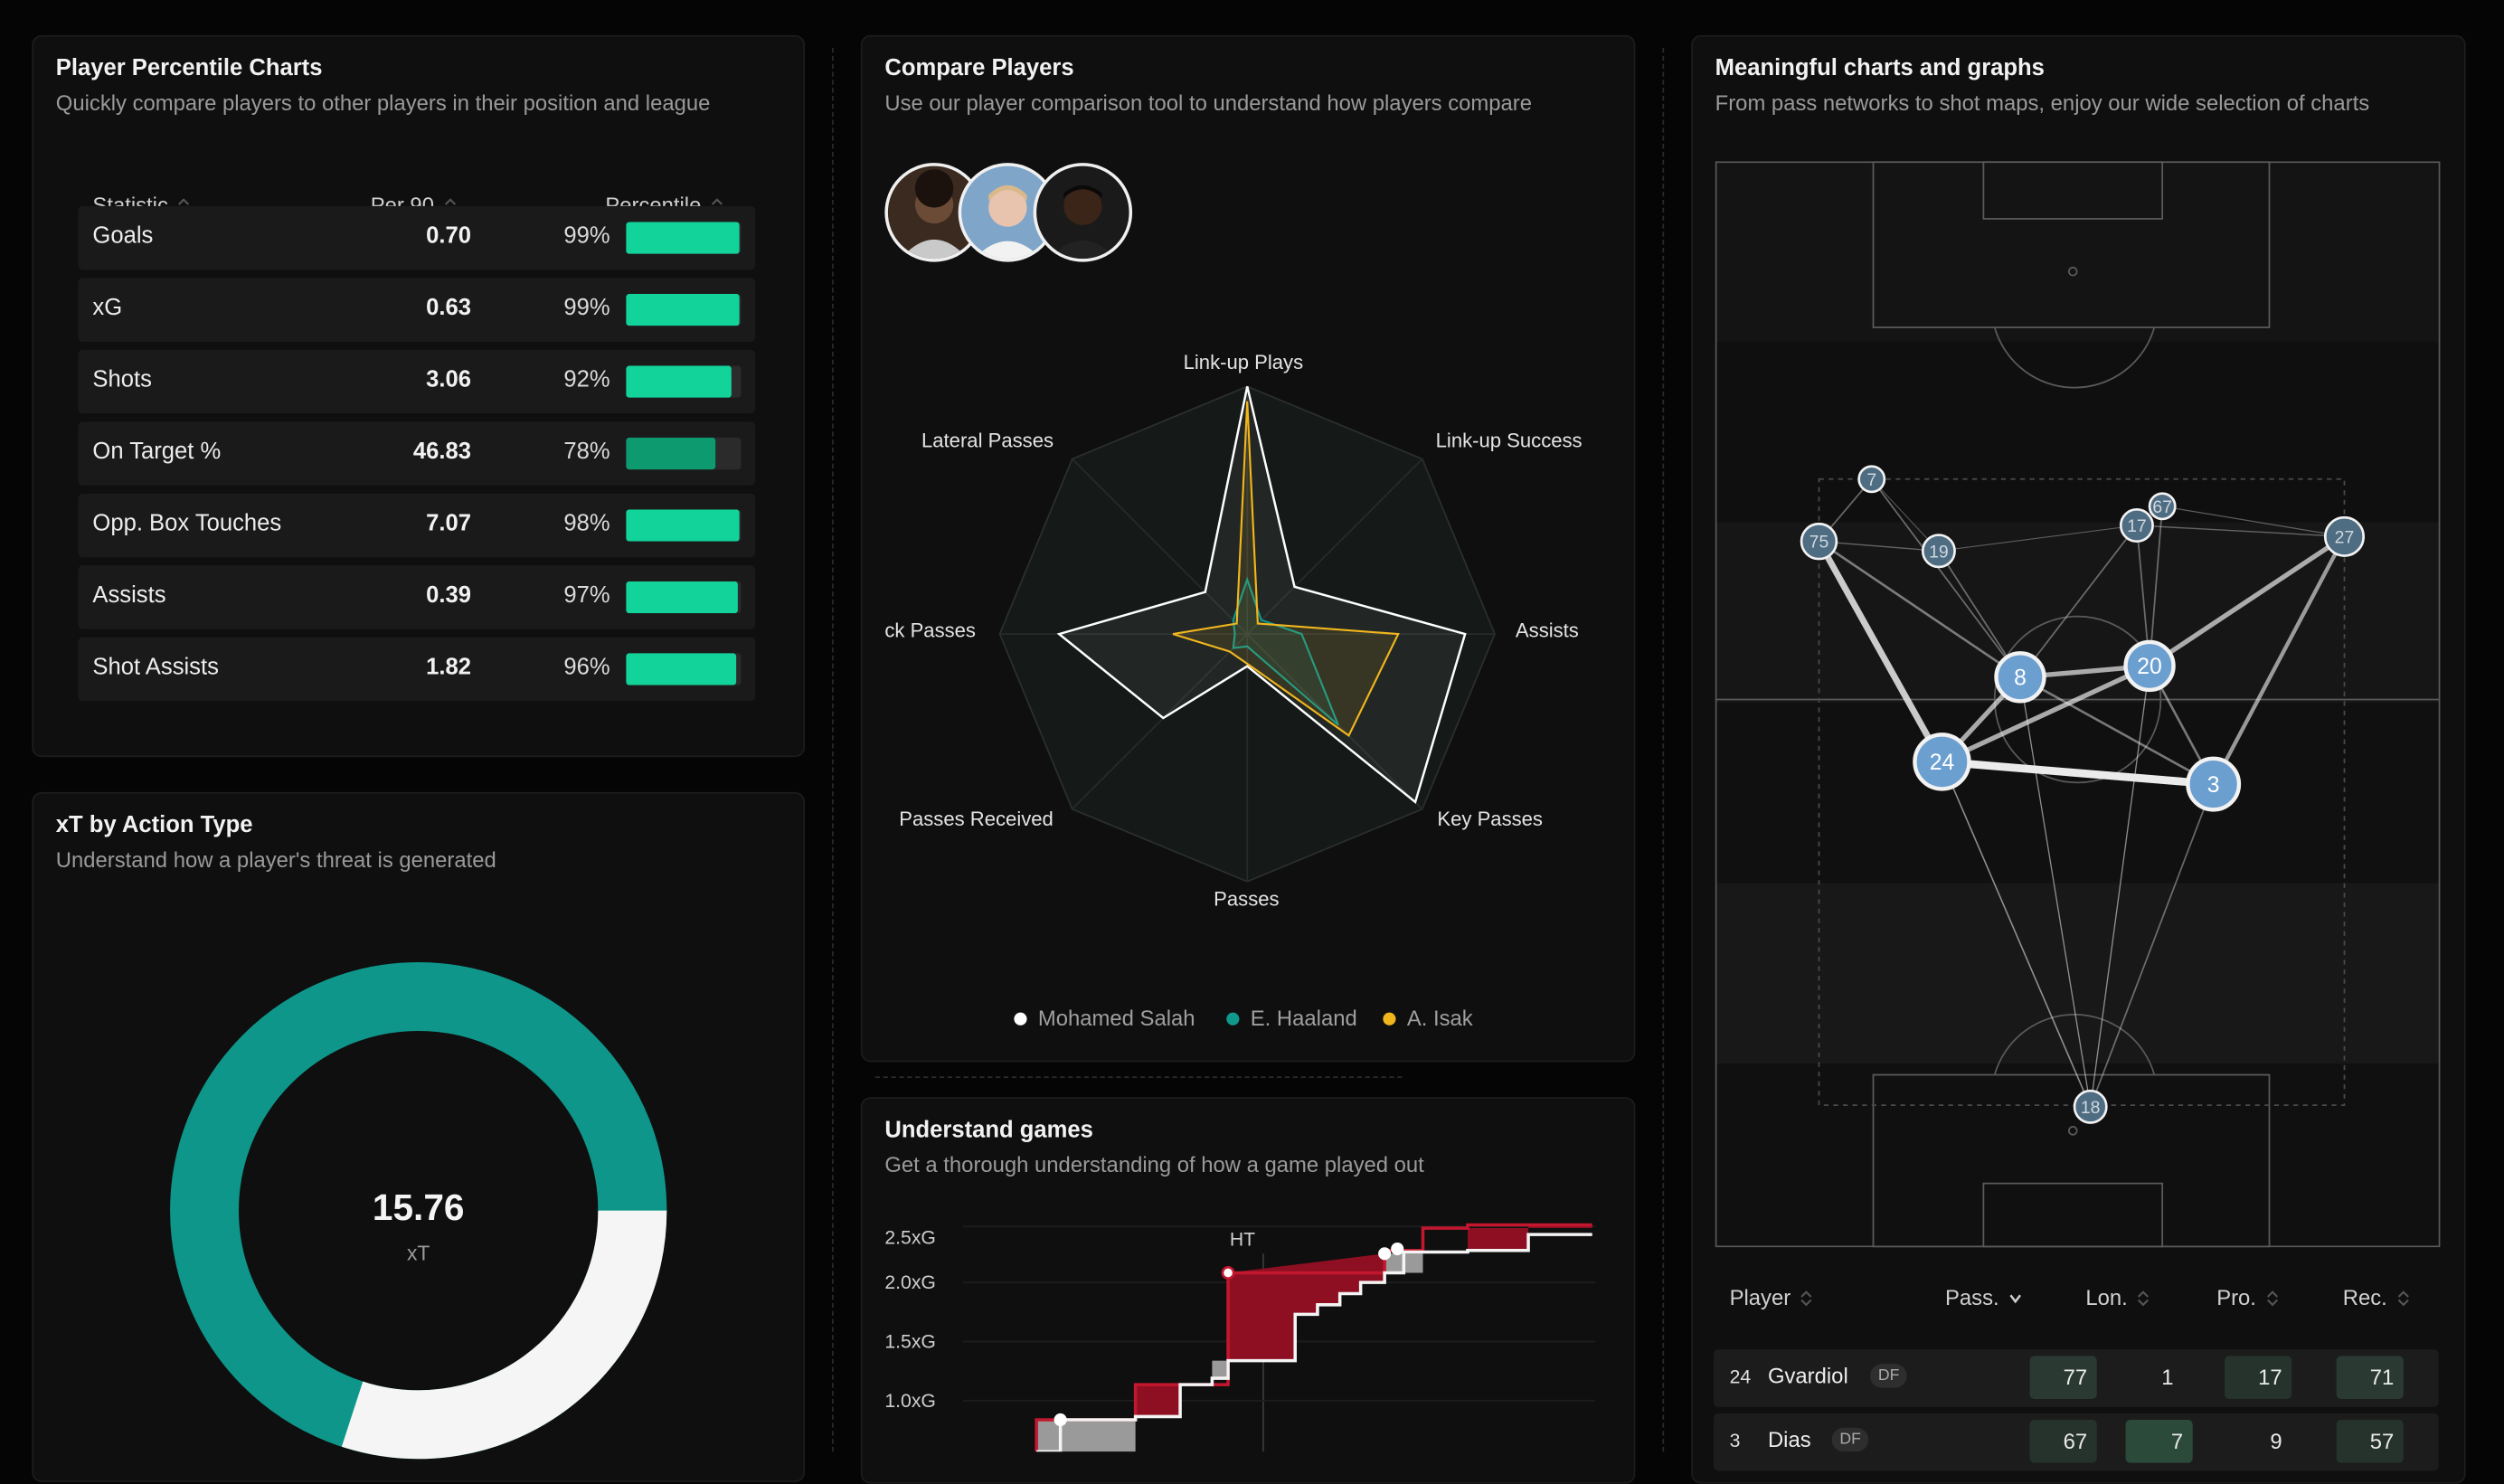 This screenshot has height=1484, width=2504. What do you see at coordinates (155, 668) in the screenshot?
I see `stat-name: Shot Assists` at bounding box center [155, 668].